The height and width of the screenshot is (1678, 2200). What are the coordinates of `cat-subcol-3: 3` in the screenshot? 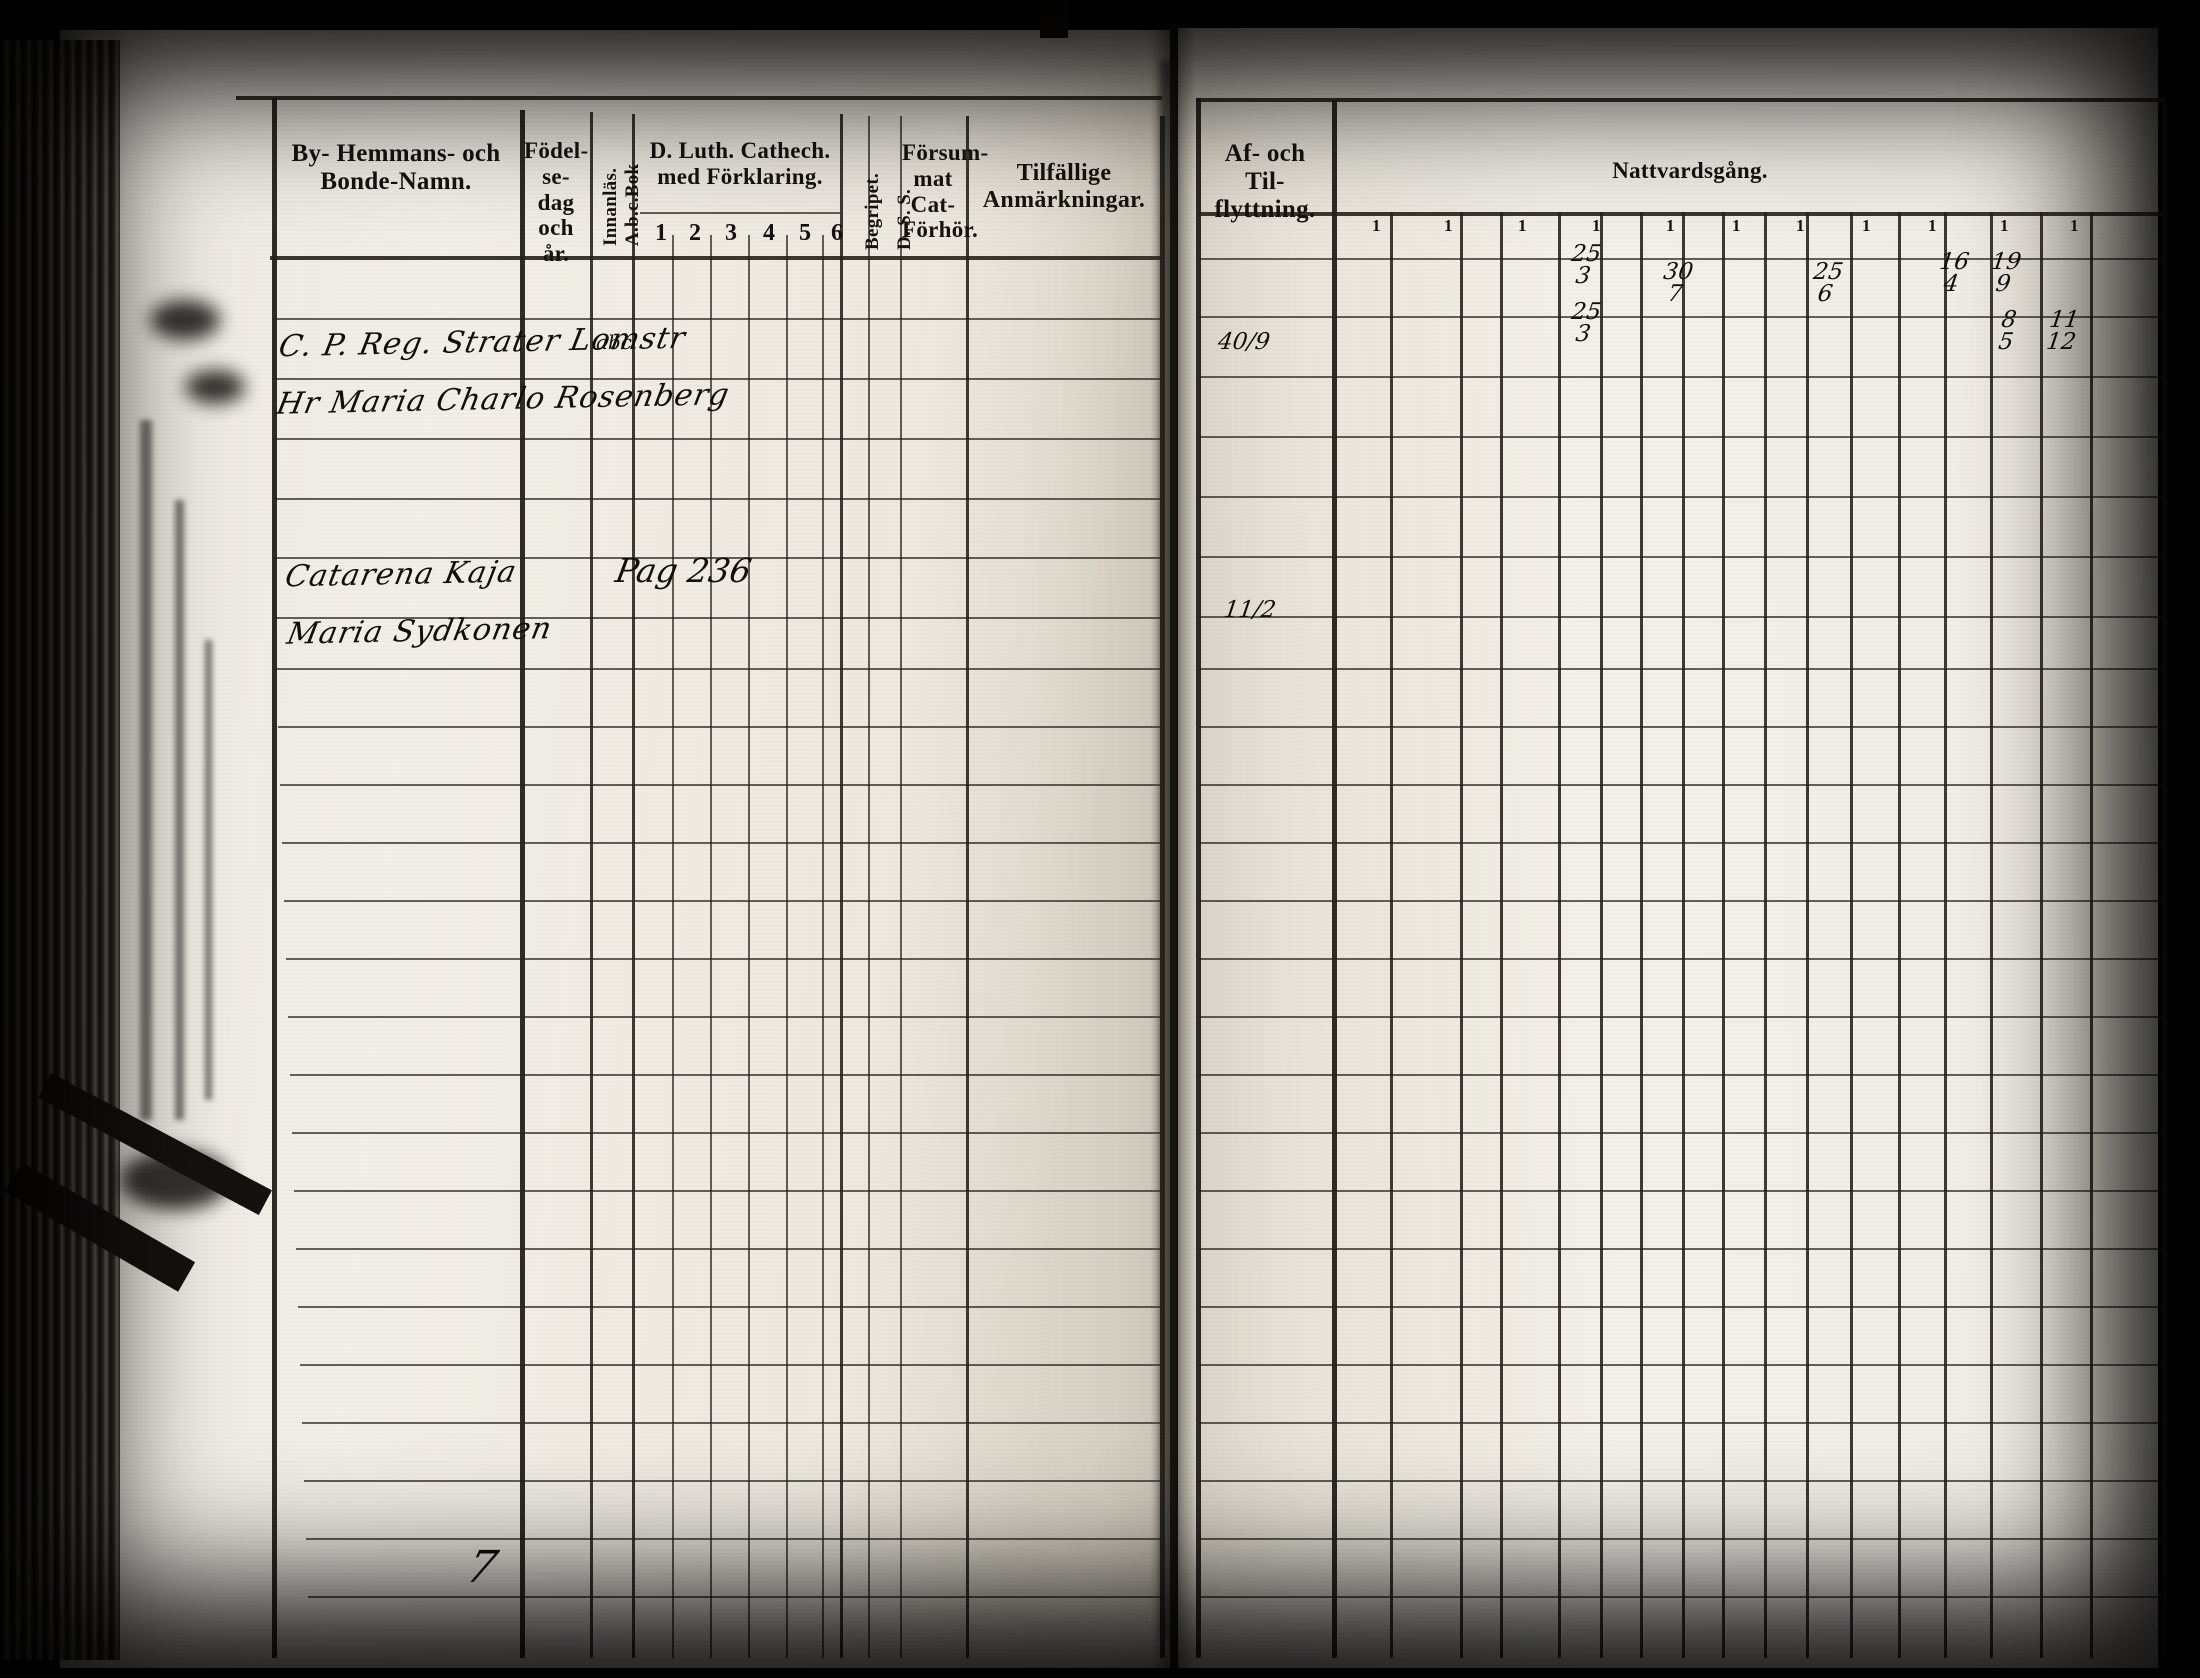 It's located at (731, 233).